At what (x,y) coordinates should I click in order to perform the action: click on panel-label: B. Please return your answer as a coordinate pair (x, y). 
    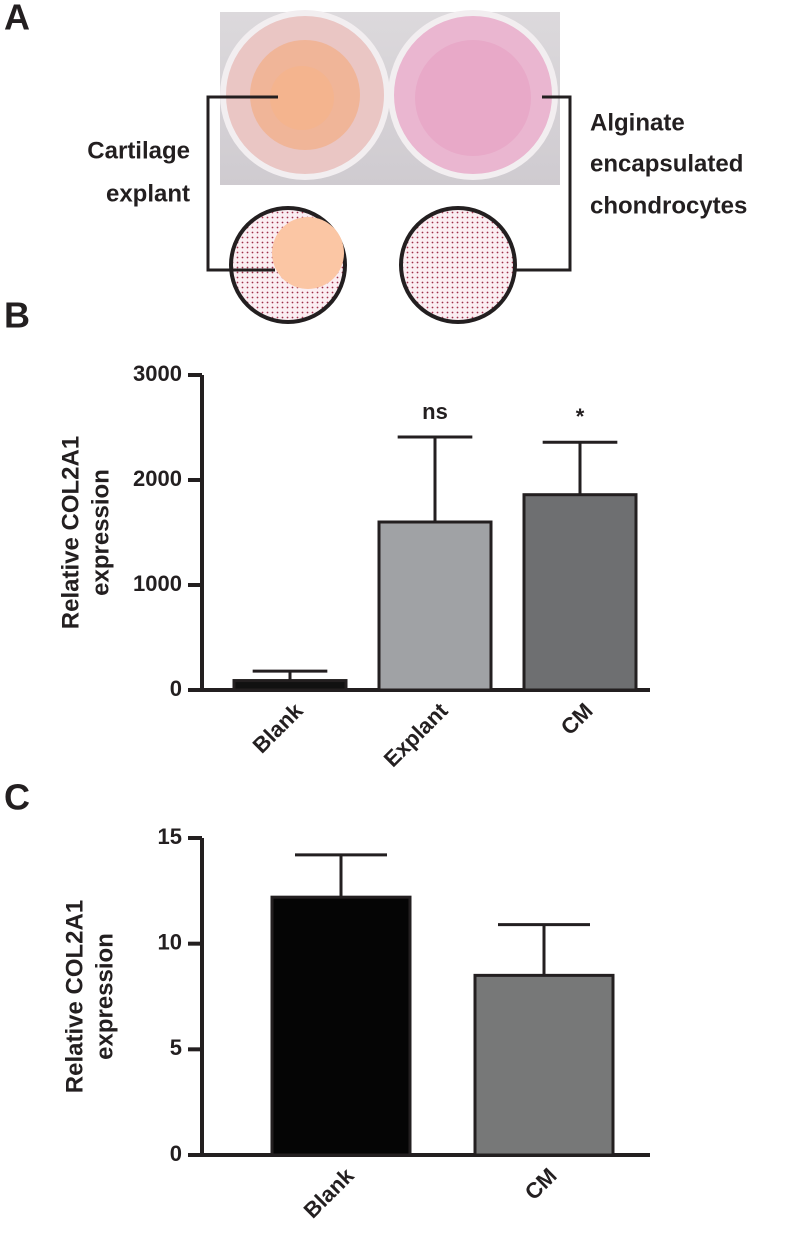
    Looking at the image, I should click on (17, 315).